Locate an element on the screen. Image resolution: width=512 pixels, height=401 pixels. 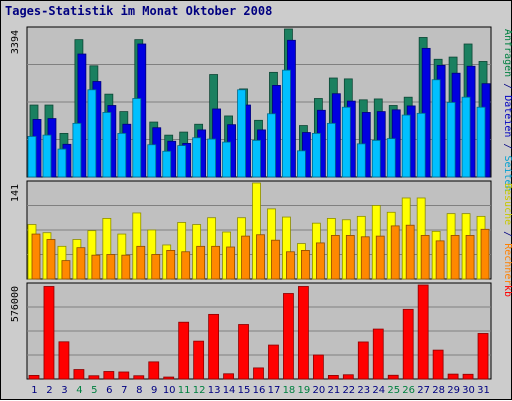
day-label-2: 2 is located at coordinates (49, 390).